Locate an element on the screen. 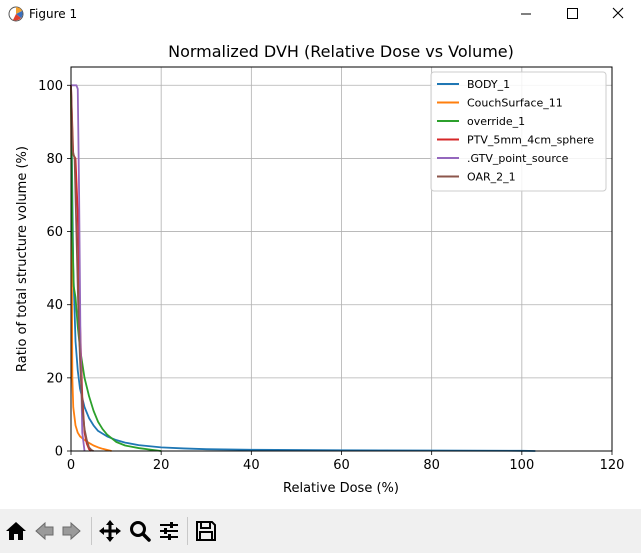  x-tick-label: 40 is located at coordinates (251, 465).